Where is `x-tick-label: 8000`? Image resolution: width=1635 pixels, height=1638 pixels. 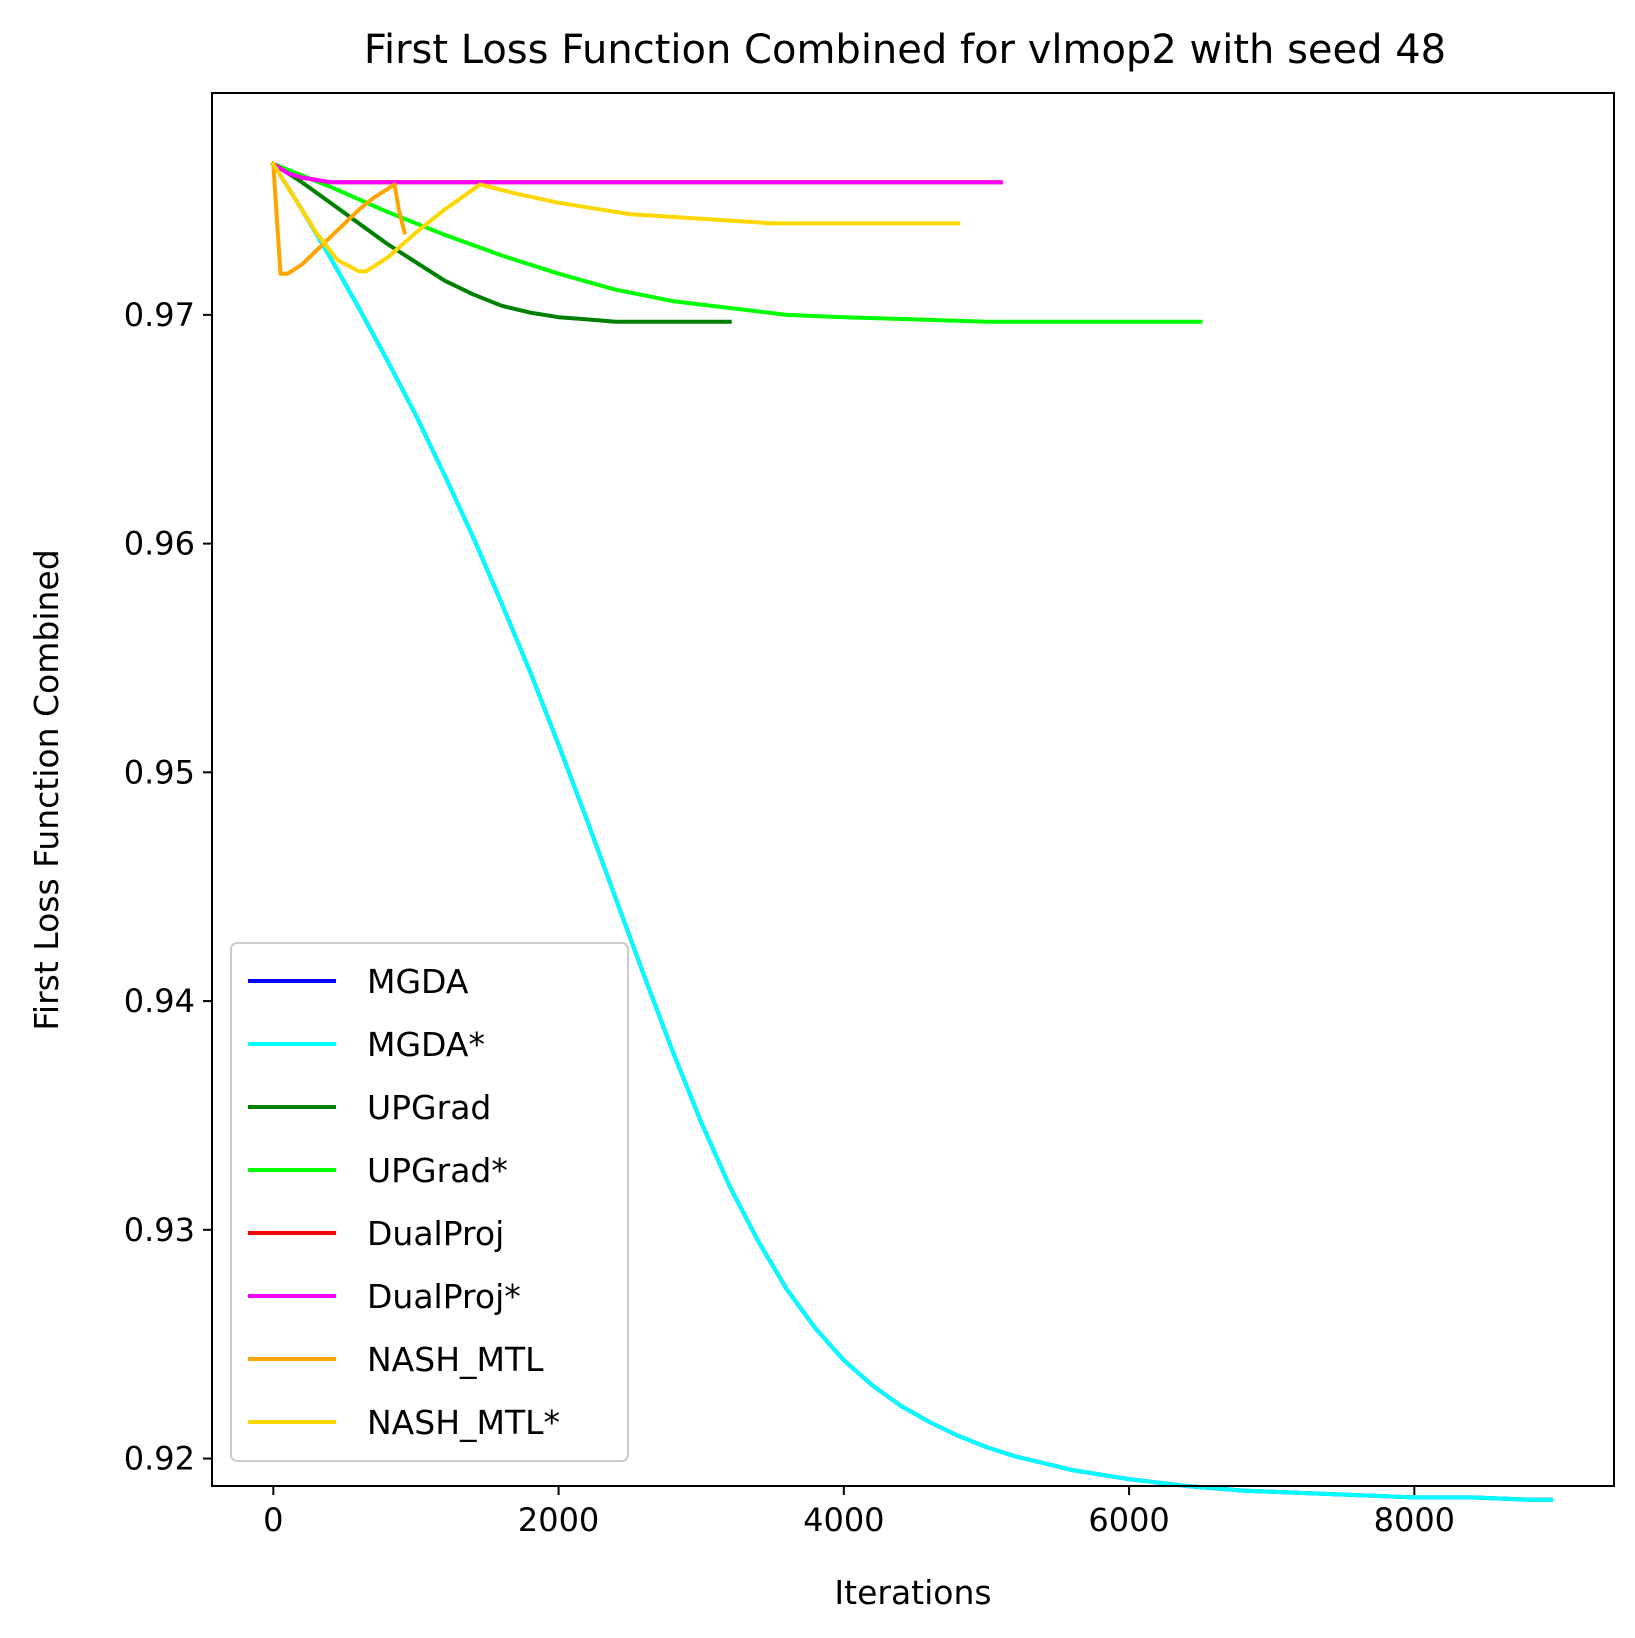 x-tick-label: 8000 is located at coordinates (1414, 1520).